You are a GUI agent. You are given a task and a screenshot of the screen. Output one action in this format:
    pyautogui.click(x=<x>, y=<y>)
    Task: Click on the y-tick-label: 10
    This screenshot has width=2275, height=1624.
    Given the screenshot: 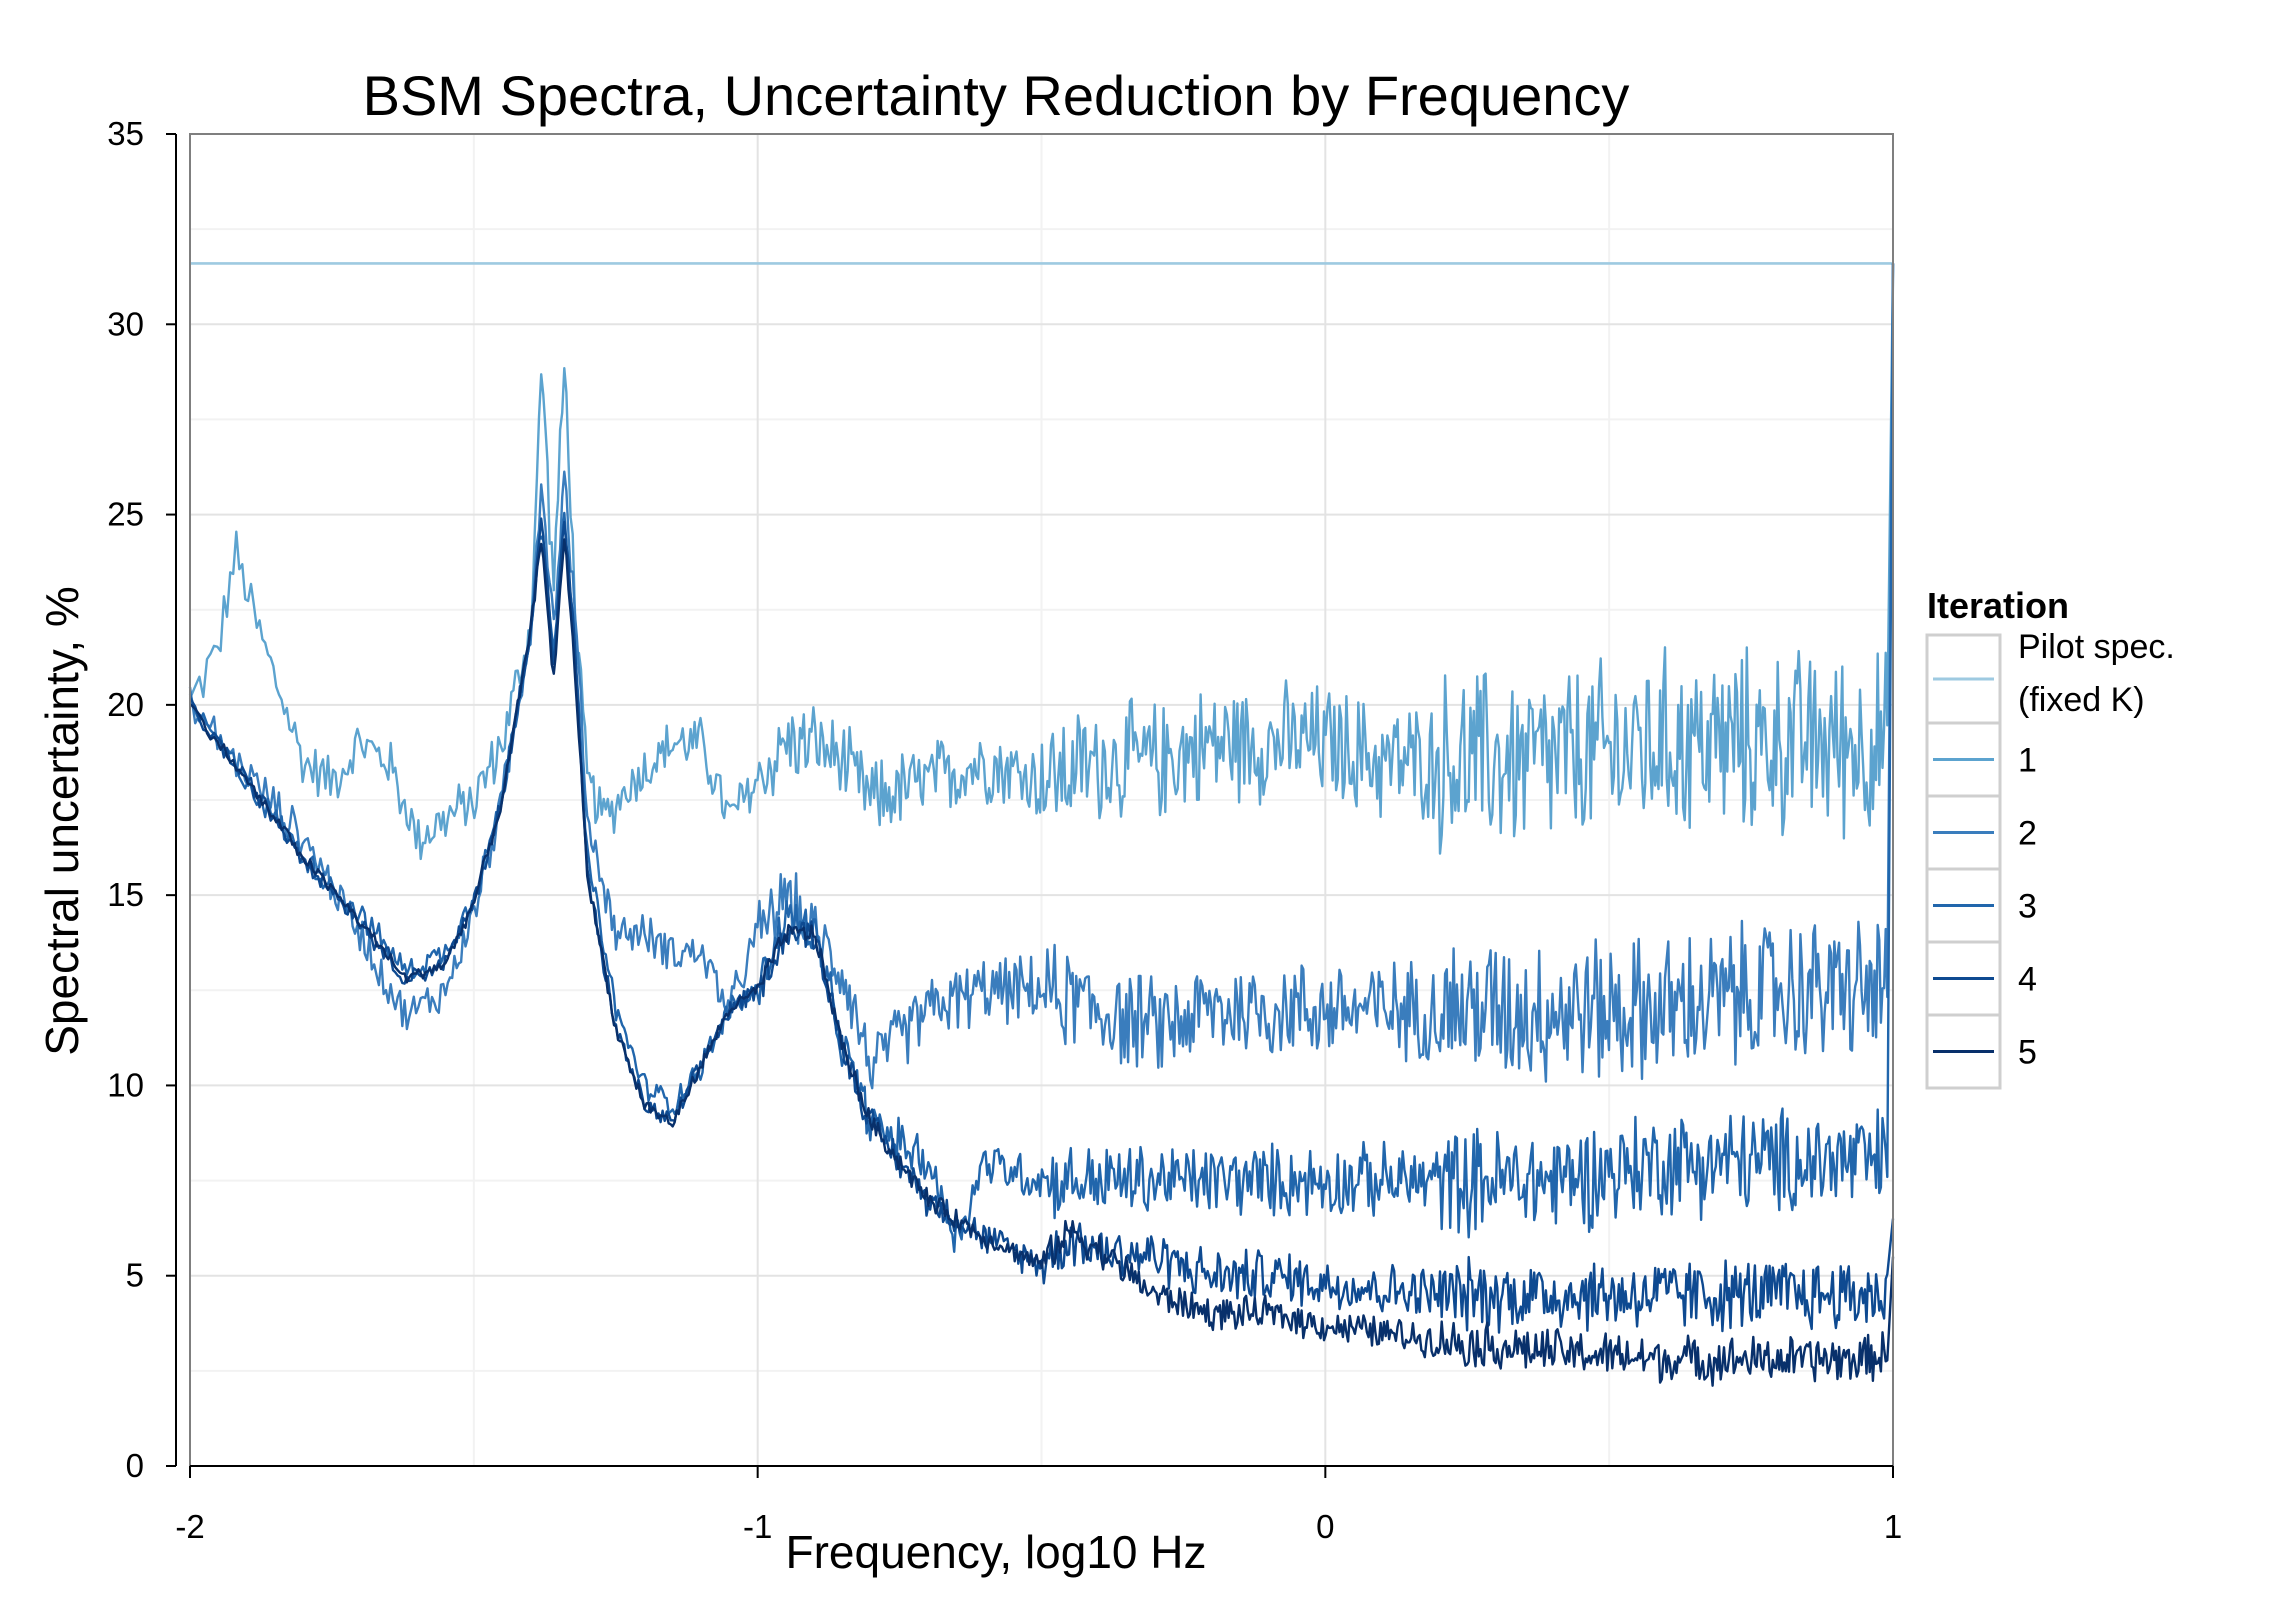 What is the action you would take?
    pyautogui.click(x=125, y=1084)
    